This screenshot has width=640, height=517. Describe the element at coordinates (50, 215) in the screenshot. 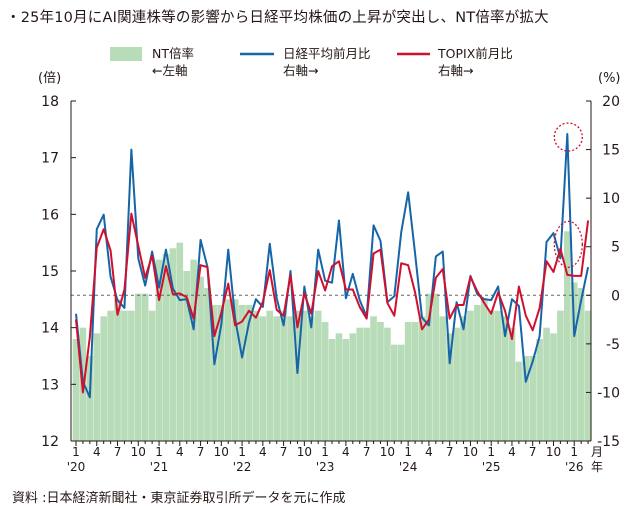

I see `left-tick-label: 16` at that location.